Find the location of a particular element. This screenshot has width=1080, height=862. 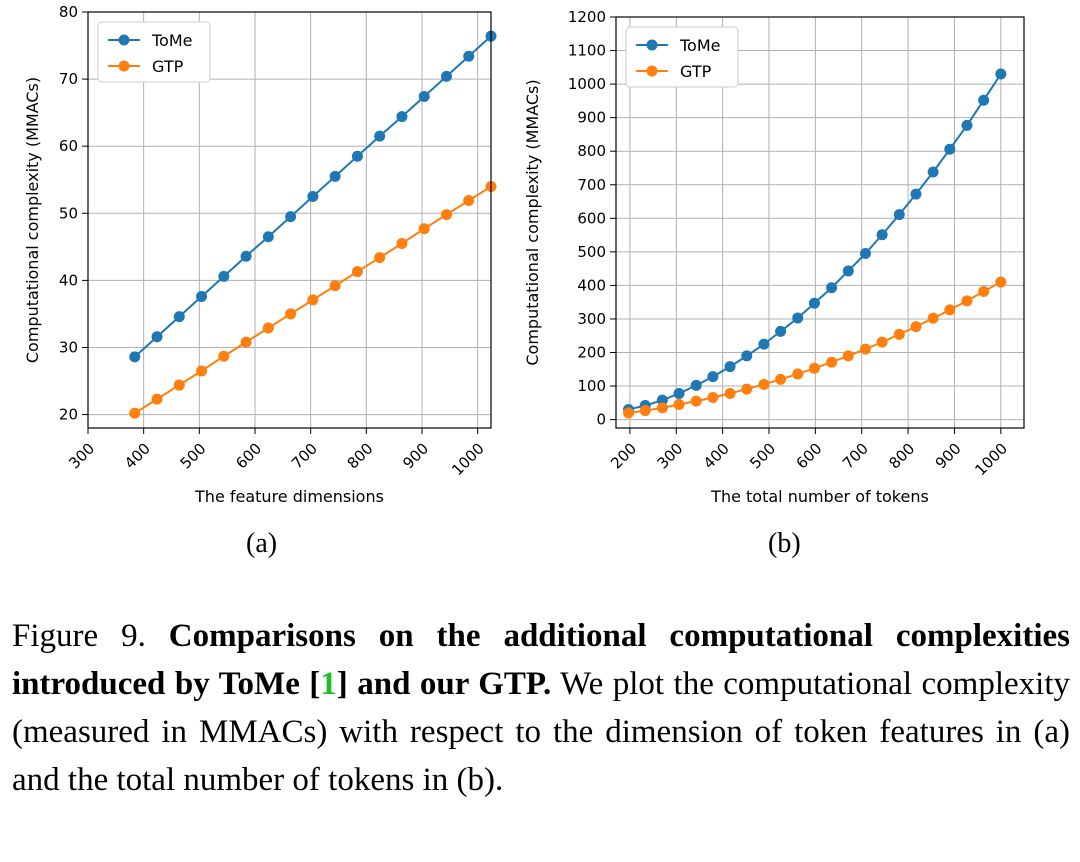

chart-b-x-tick-label: 300 is located at coordinates (670, 456).